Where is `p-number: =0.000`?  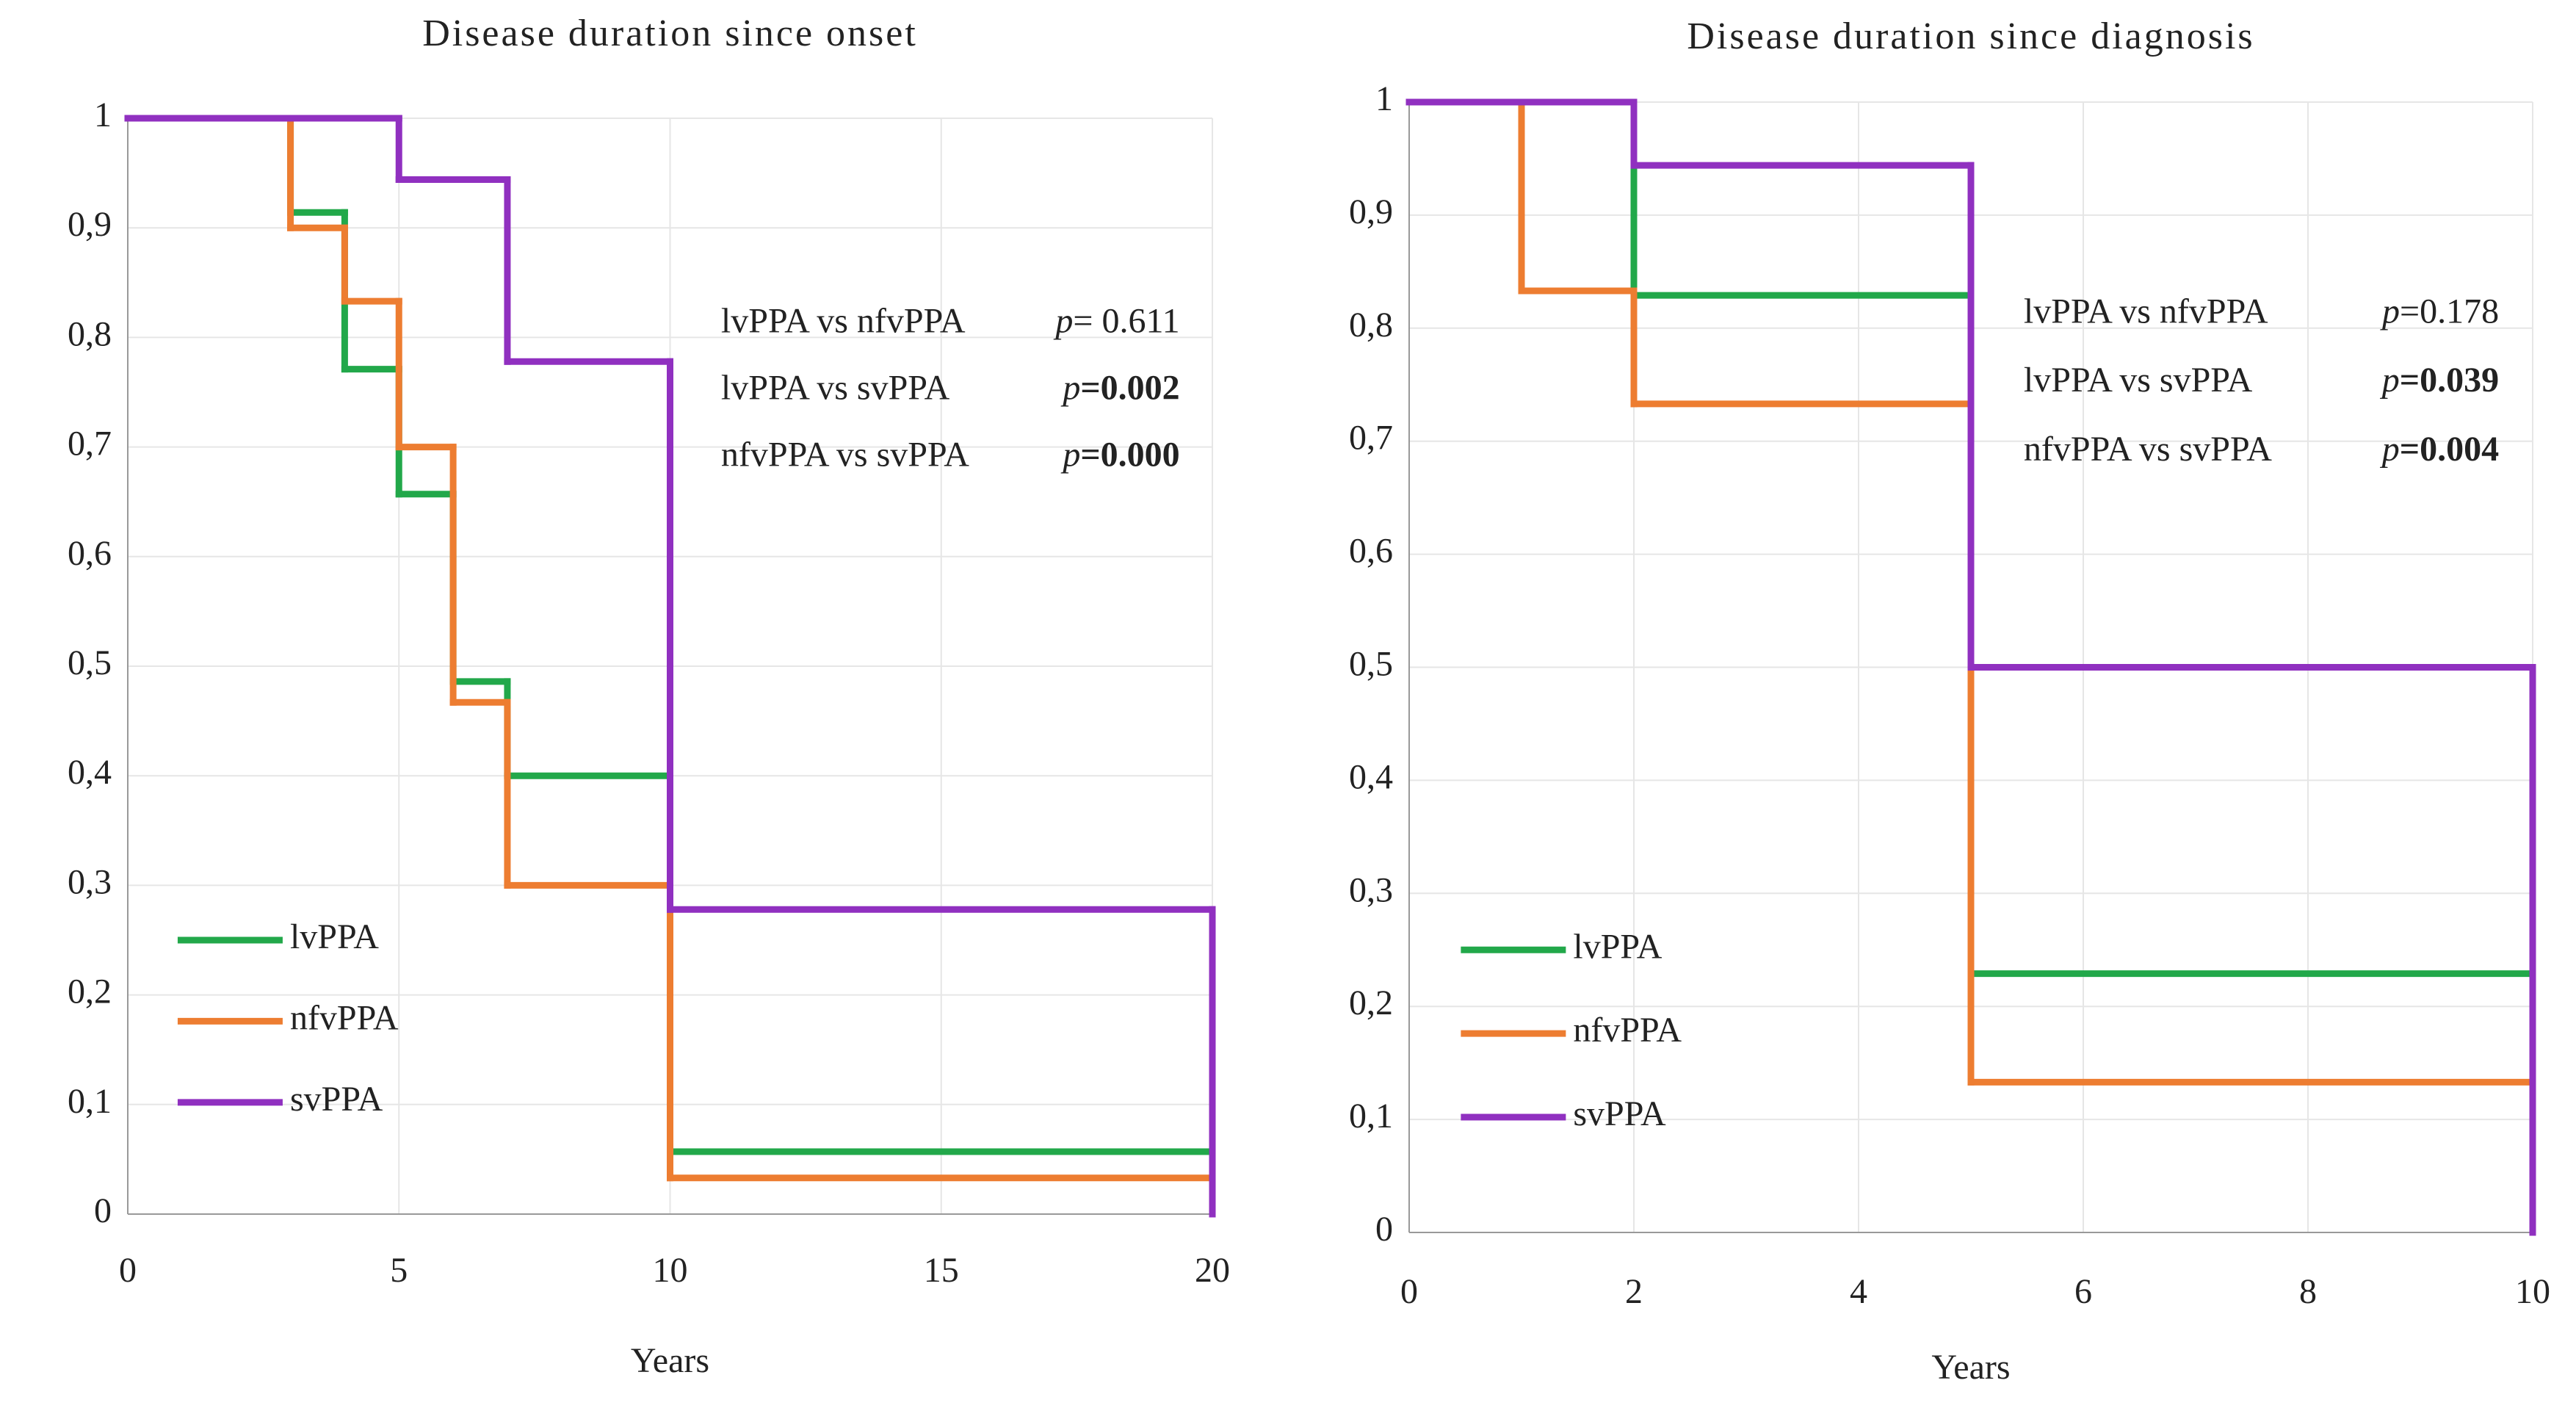 p-number: =0.000 is located at coordinates (1129, 455).